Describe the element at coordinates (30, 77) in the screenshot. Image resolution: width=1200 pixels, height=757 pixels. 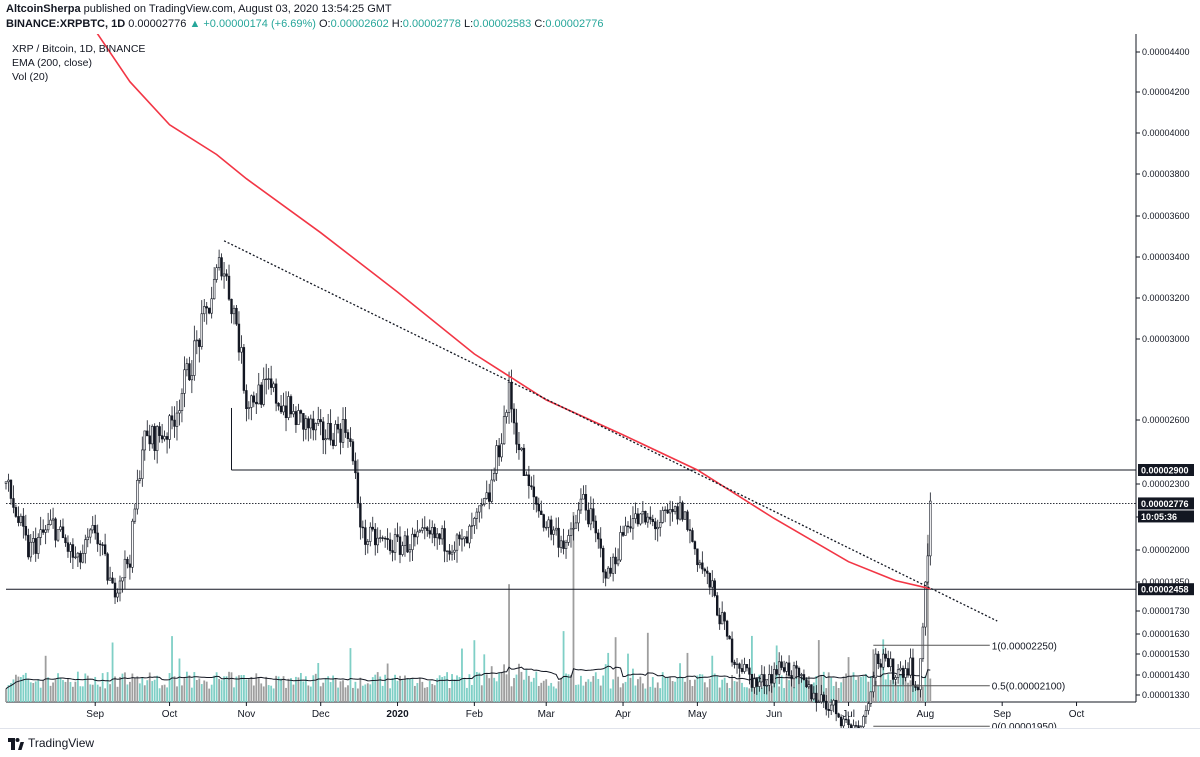
I see `legend-vol: Vol (20)` at that location.